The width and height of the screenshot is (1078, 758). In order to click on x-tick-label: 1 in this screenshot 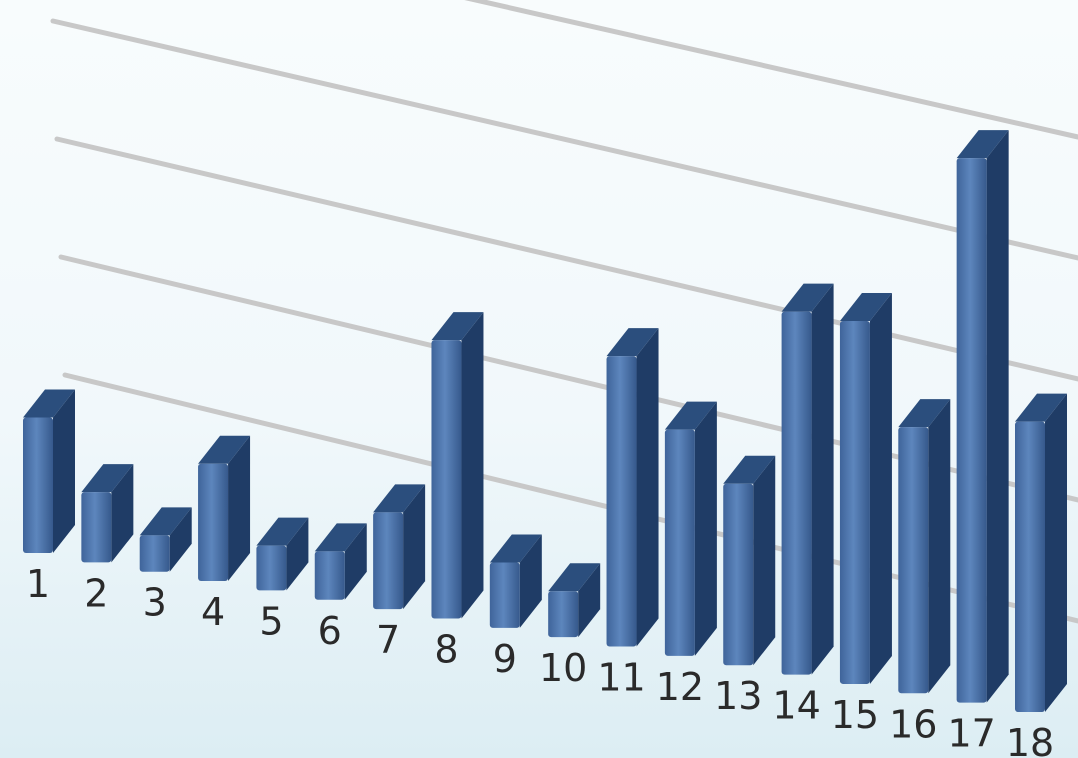, I will do `click(38, 584)`.